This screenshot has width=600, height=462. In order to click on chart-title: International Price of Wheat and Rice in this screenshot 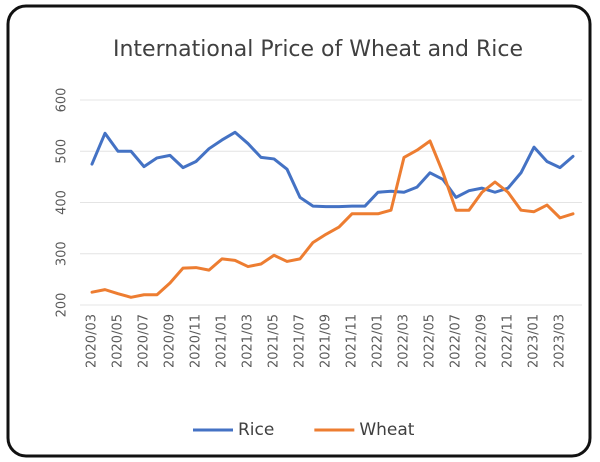, I will do `click(318, 49)`.